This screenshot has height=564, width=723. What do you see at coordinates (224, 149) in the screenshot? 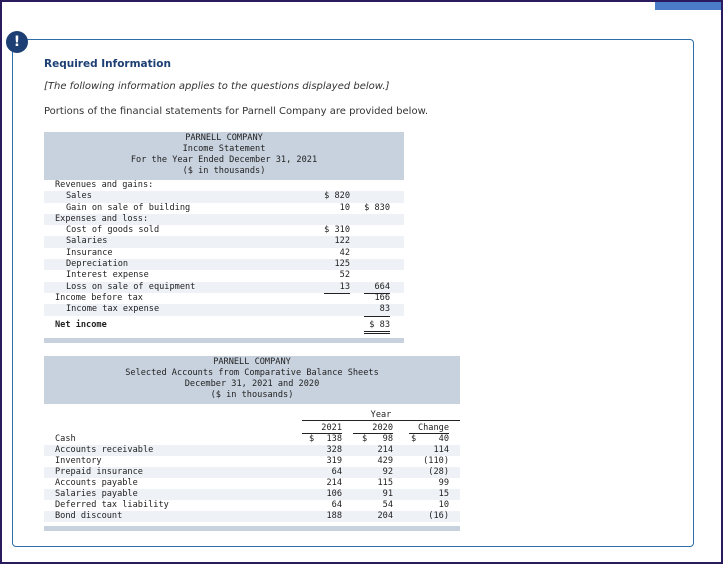
I see `statement-title: Income Statement` at bounding box center [224, 149].